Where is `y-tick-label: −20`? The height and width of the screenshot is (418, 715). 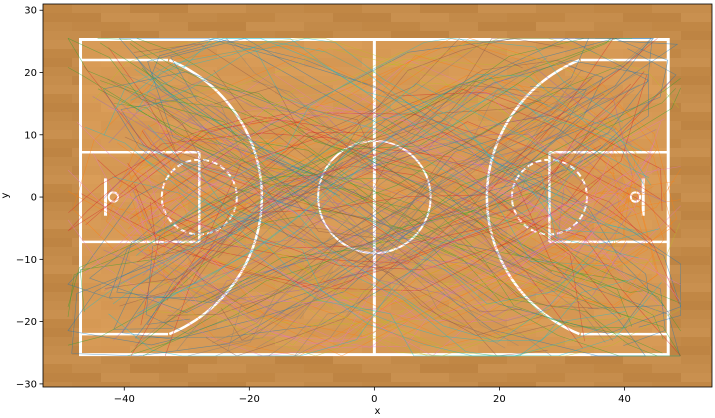
y-tick-label: −20 is located at coordinates (26, 322).